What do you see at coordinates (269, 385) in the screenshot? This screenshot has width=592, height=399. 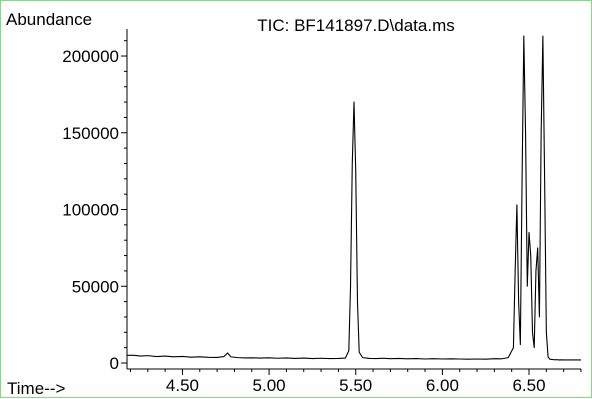 I see `x-tick-label: 5.00` at bounding box center [269, 385].